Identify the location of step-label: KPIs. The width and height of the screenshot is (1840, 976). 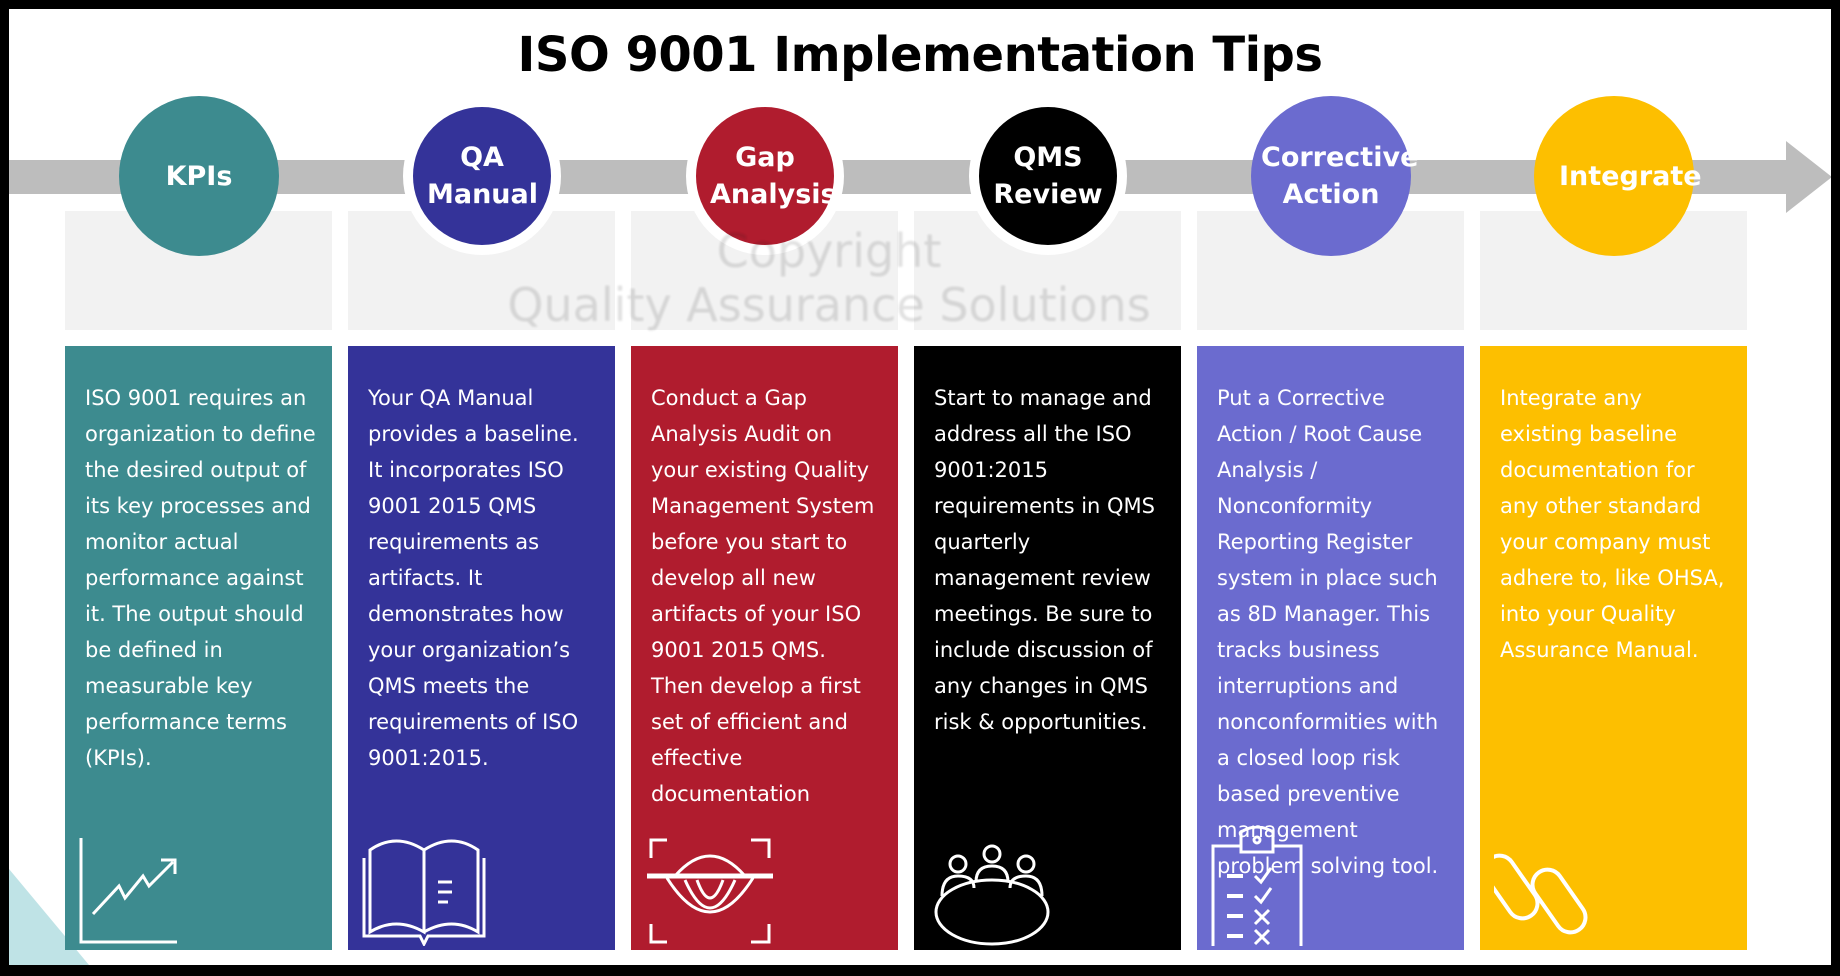
(199, 176).